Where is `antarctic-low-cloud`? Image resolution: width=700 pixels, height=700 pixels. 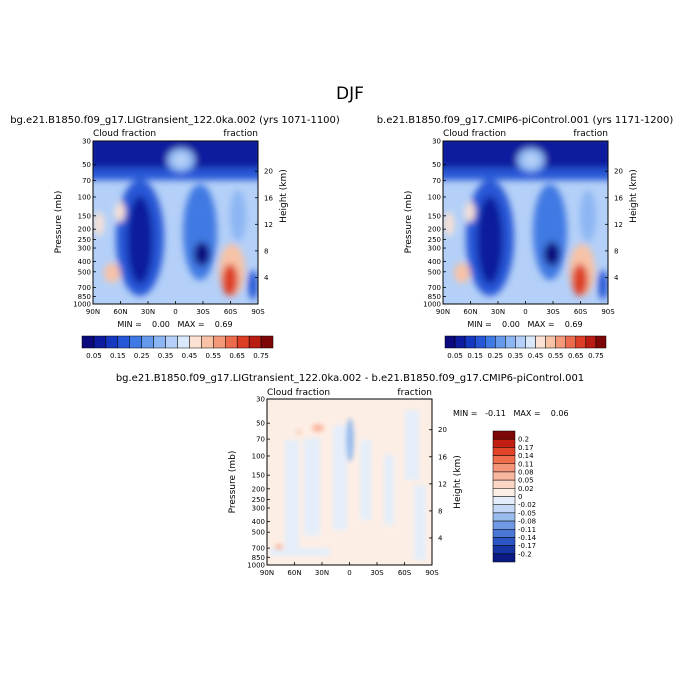
antarctic-low-cloud is located at coordinates (253, 285).